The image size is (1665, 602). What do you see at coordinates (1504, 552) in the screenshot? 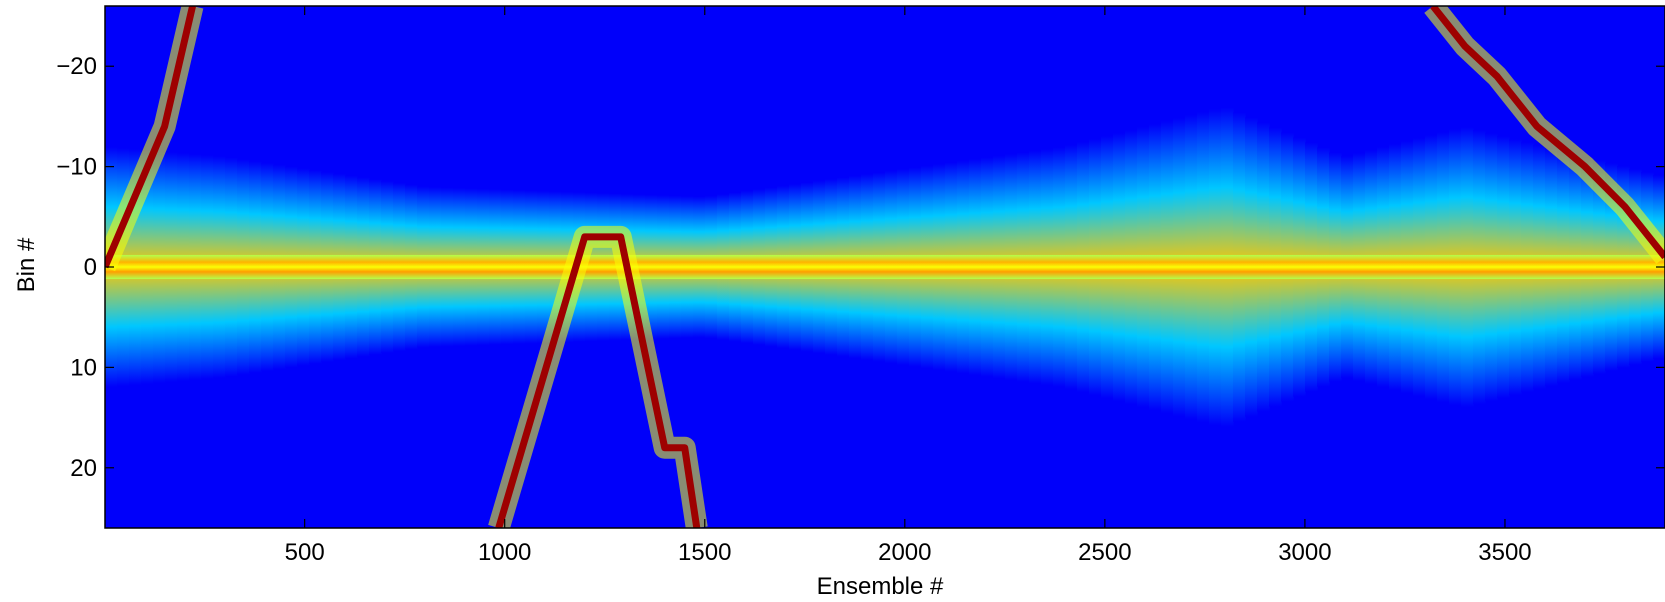
I see `x-tick-label: 3500` at bounding box center [1504, 552].